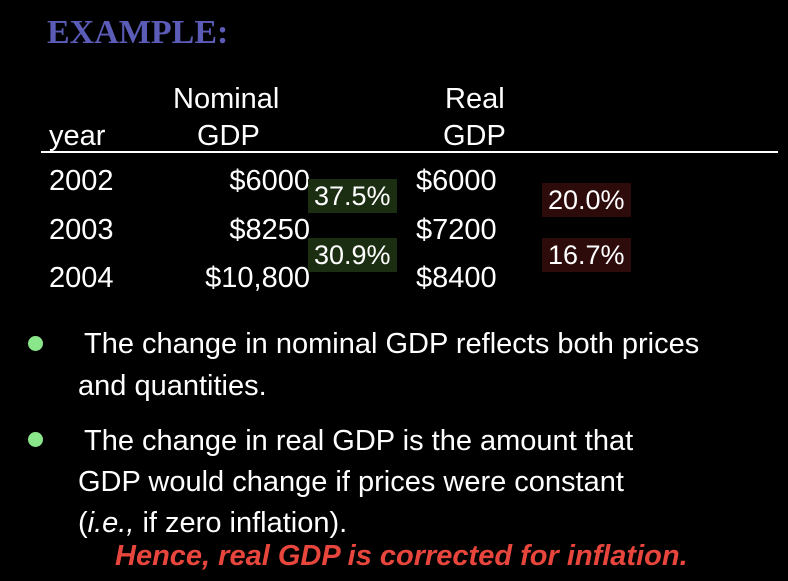  What do you see at coordinates (77, 136) in the screenshot?
I see `header-year: year` at bounding box center [77, 136].